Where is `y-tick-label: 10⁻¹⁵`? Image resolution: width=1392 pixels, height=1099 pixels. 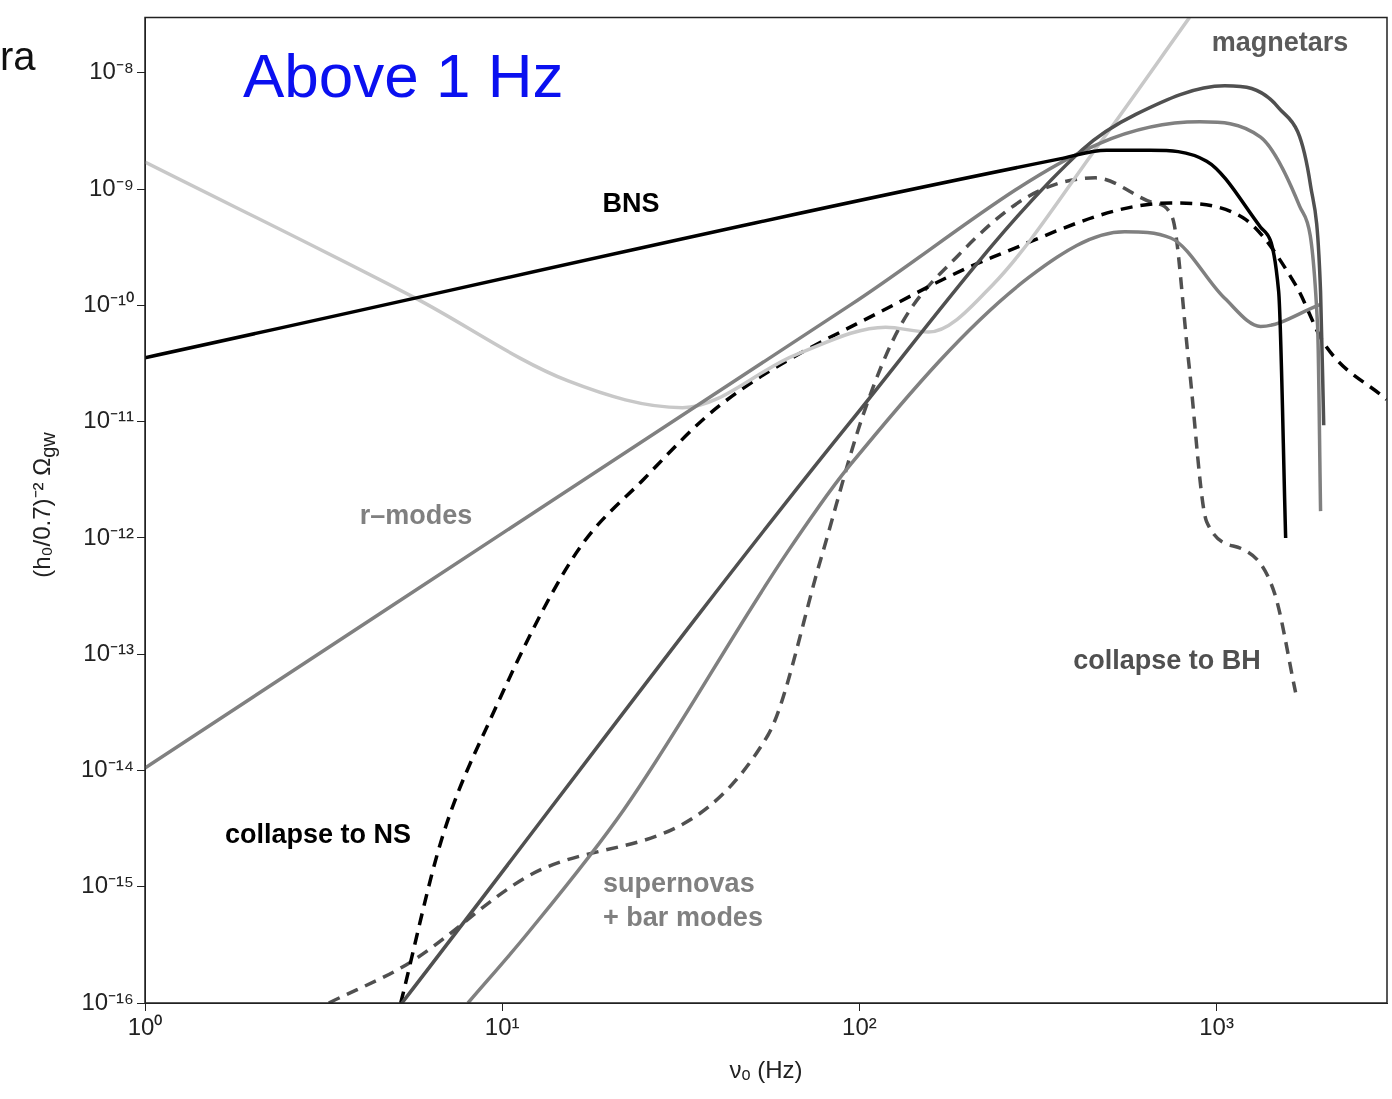 y-tick-label: 10⁻¹⁵ is located at coordinates (107, 885).